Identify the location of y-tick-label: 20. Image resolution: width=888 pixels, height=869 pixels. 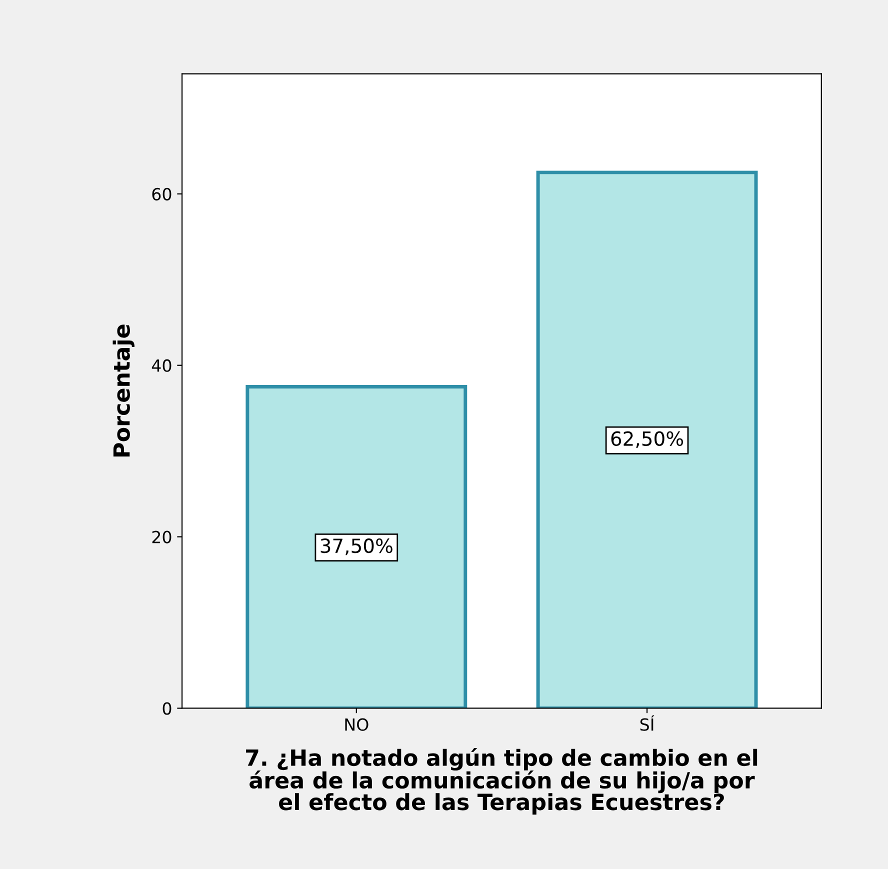
(162, 537).